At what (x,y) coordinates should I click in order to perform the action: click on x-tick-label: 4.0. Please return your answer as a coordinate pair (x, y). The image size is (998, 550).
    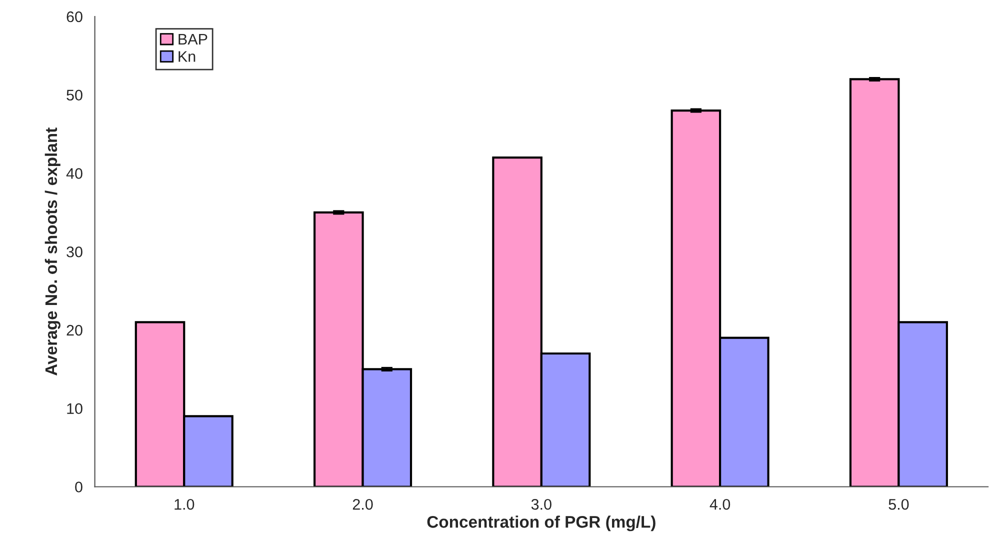
    Looking at the image, I should click on (720, 504).